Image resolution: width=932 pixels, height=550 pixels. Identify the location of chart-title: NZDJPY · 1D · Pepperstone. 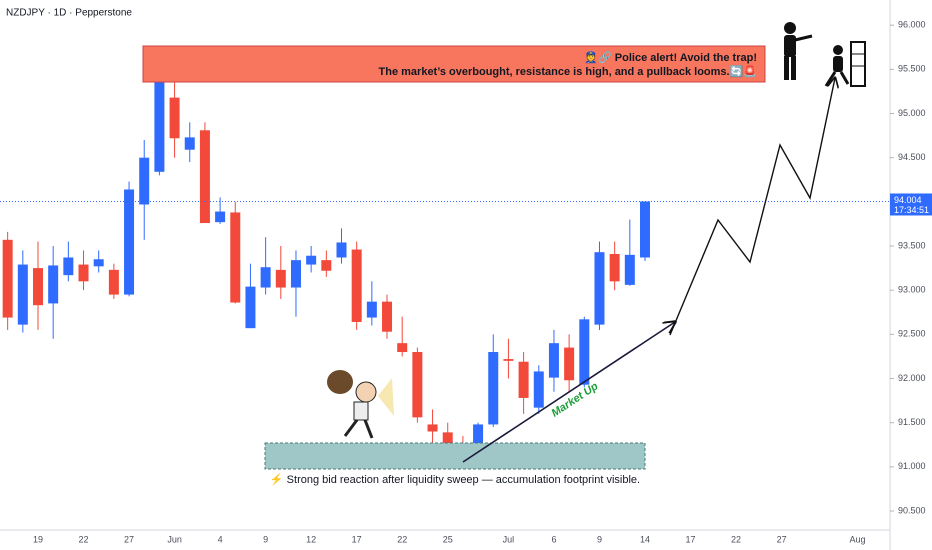
(69, 13).